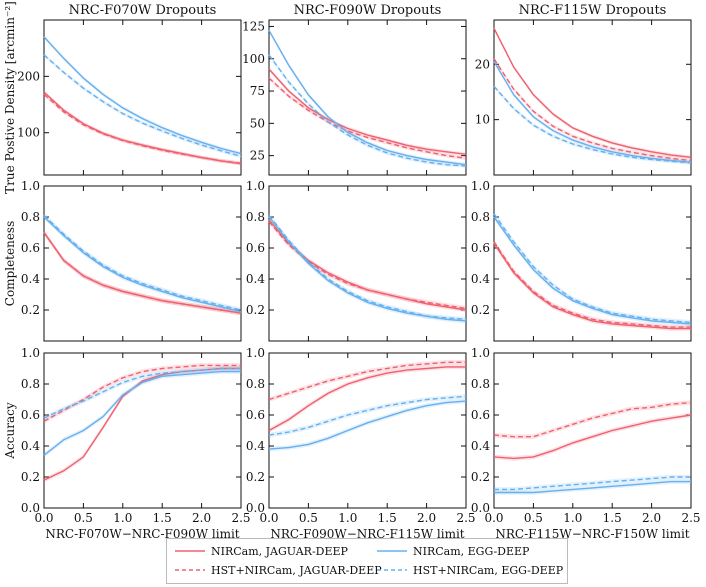 The height and width of the screenshot is (587, 706). I want to click on panel-r1c0: 0.2 0.4 0.6 0.8 1.0 Completeness, so click(122, 260).